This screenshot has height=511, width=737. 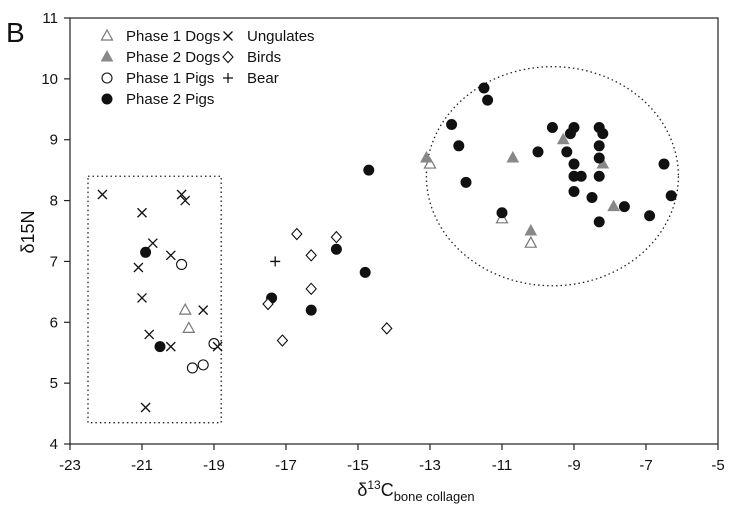 What do you see at coordinates (214, 465) in the screenshot?
I see `x-tick-label: -19` at bounding box center [214, 465].